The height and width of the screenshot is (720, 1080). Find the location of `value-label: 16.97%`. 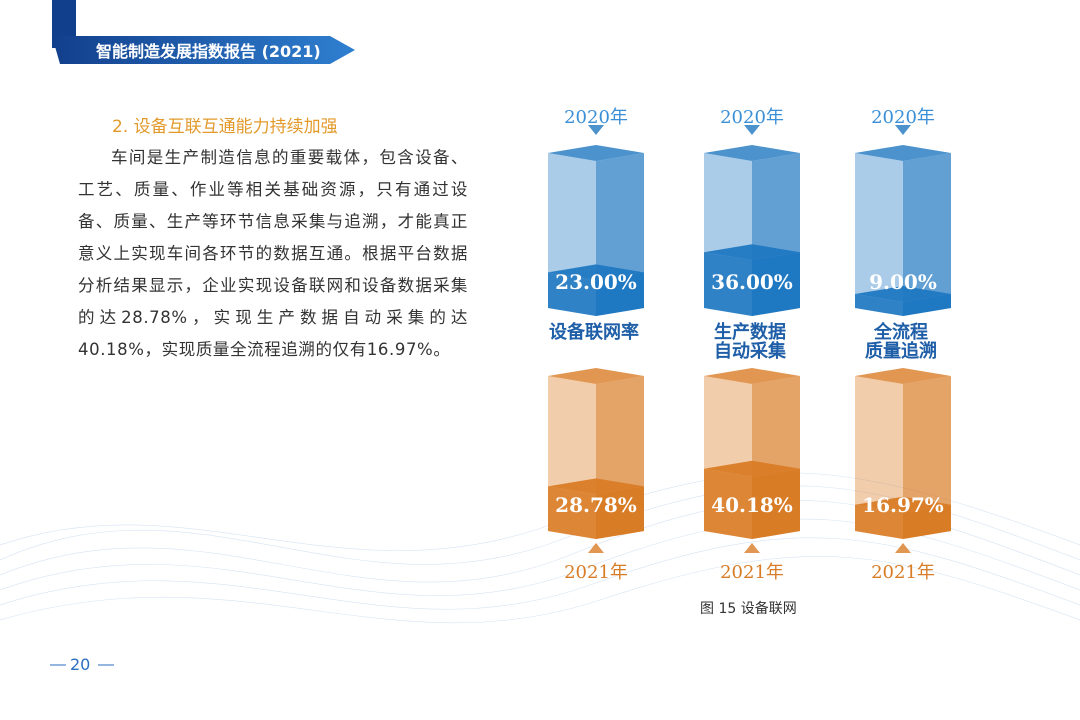

value-label: 16.97% is located at coordinates (903, 505).